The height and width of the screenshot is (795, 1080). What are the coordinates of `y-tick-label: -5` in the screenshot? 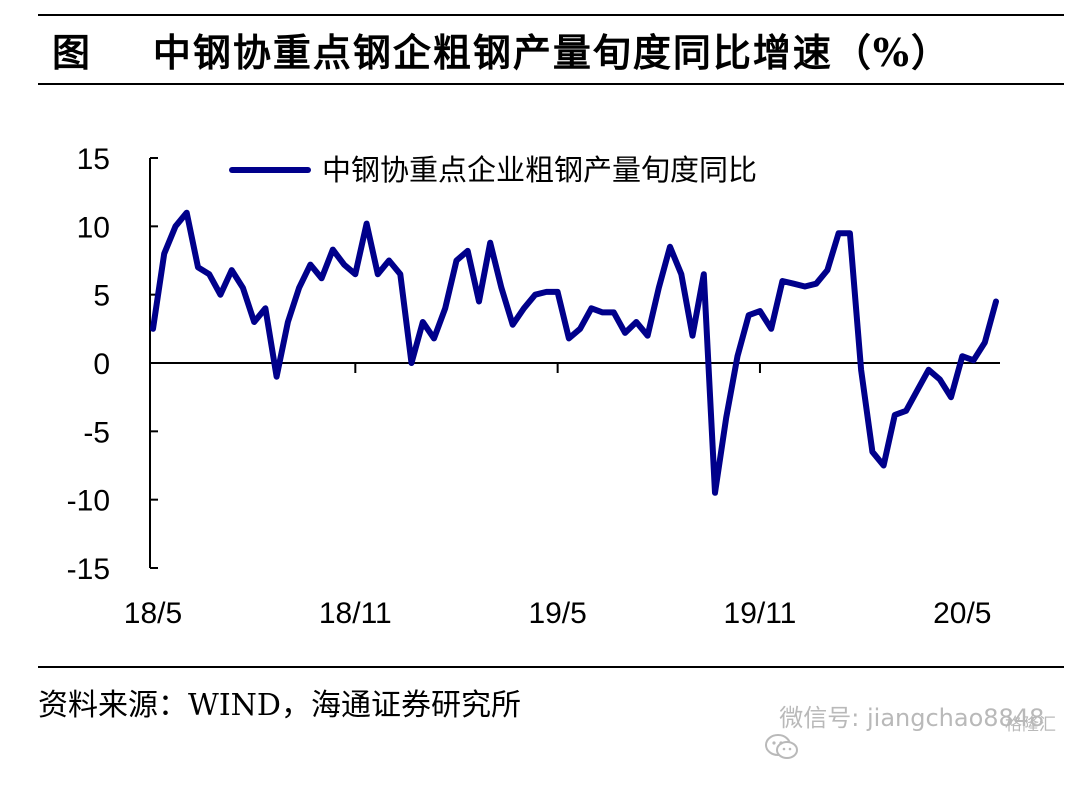 It's located at (96, 432).